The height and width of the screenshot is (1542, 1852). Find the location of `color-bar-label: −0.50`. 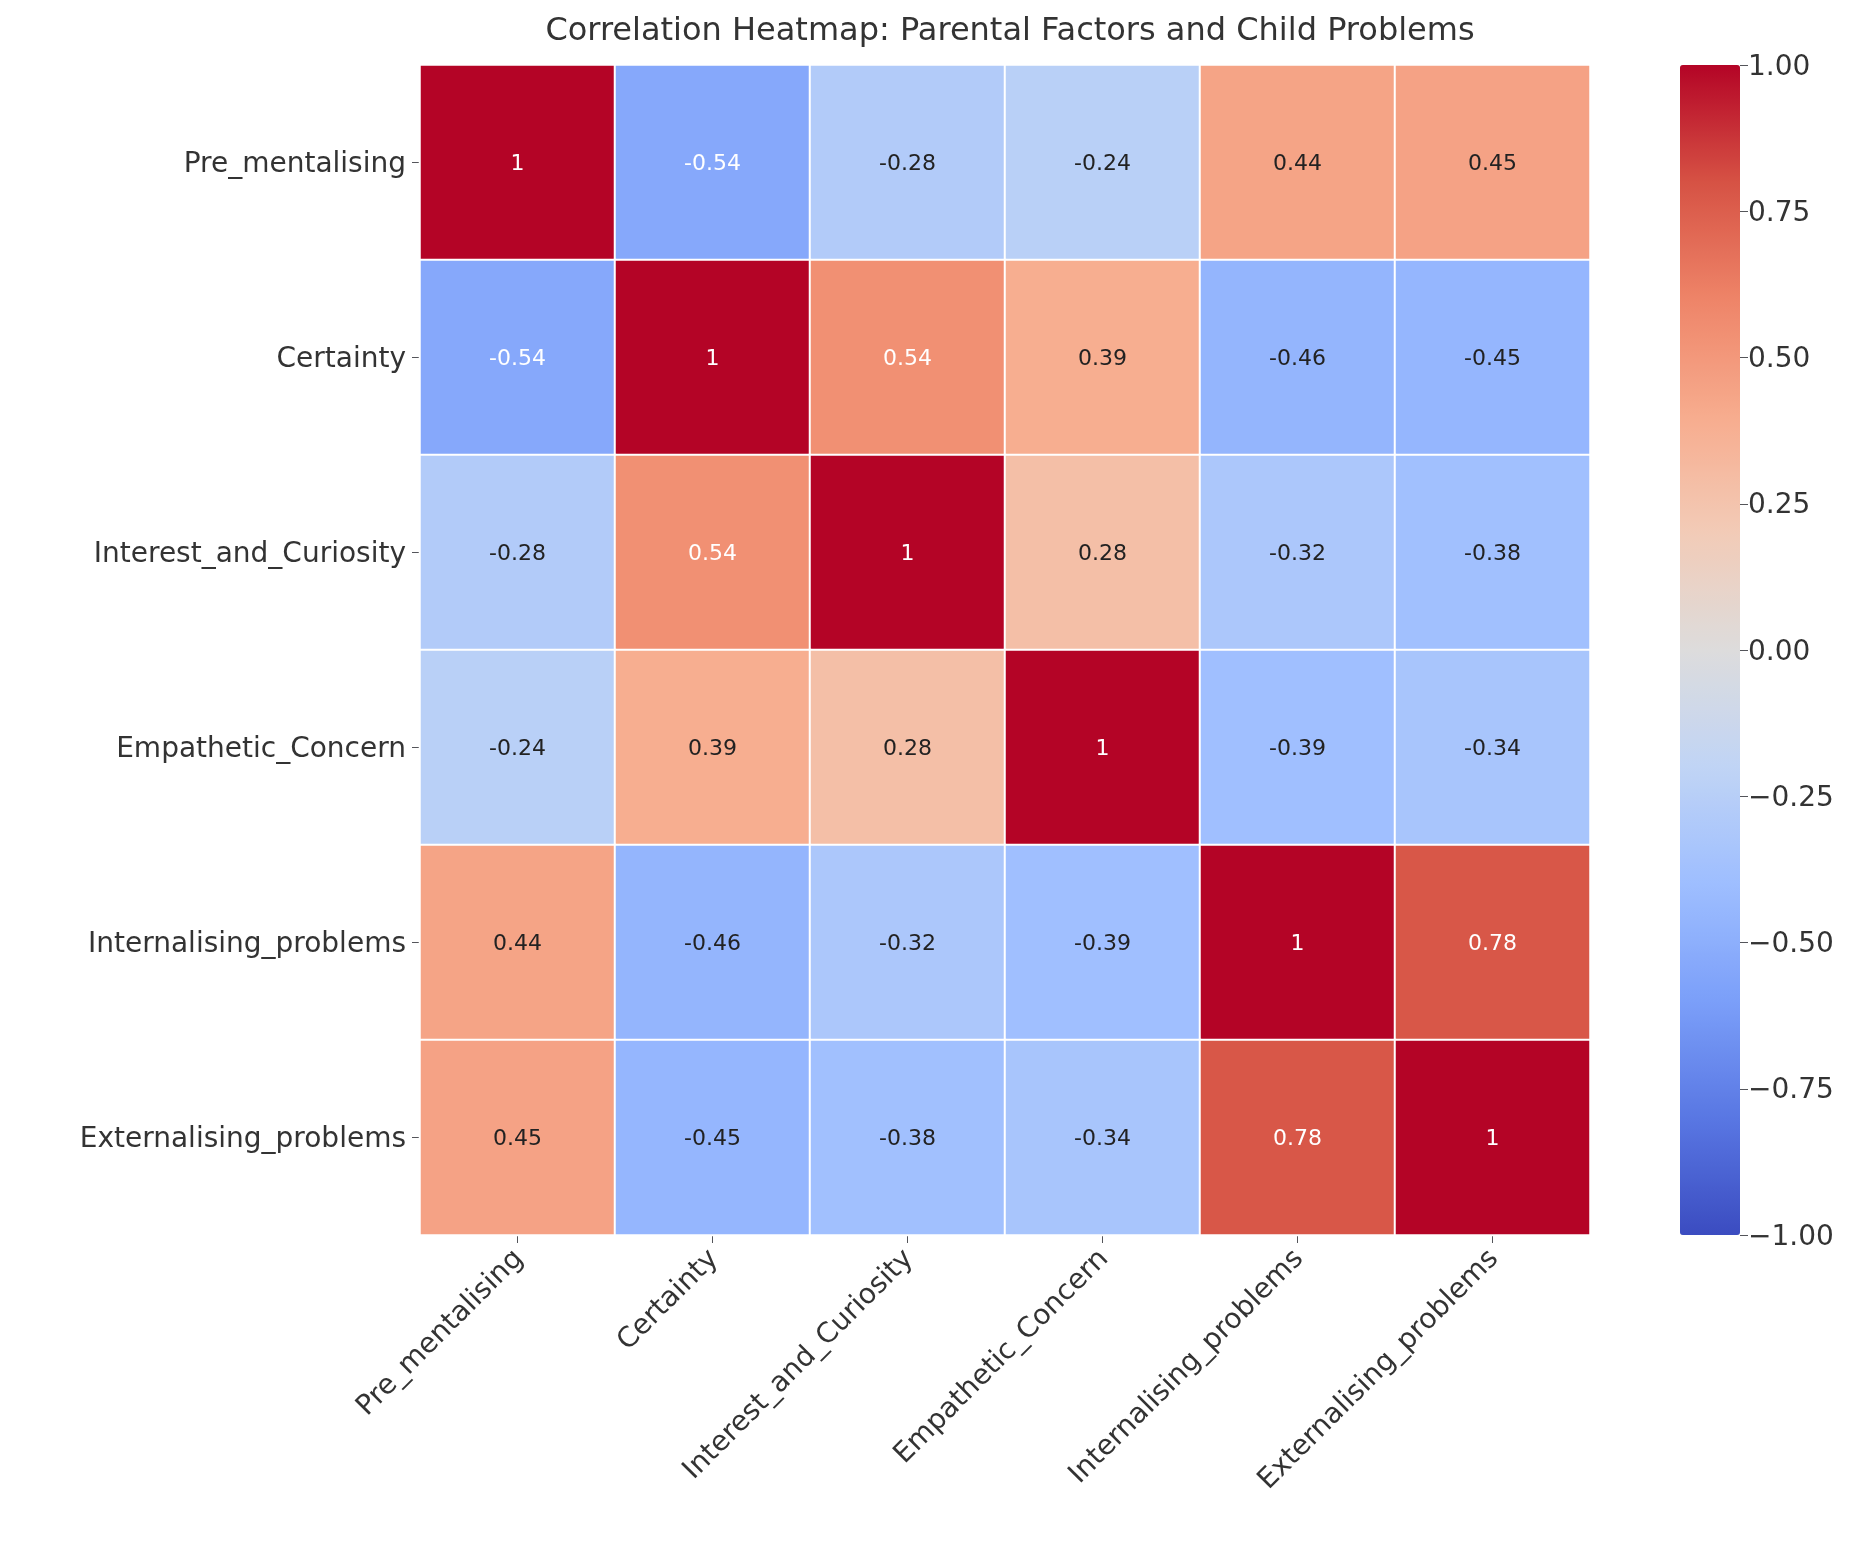

color-bar-label: −0.50 is located at coordinates (1791, 942).